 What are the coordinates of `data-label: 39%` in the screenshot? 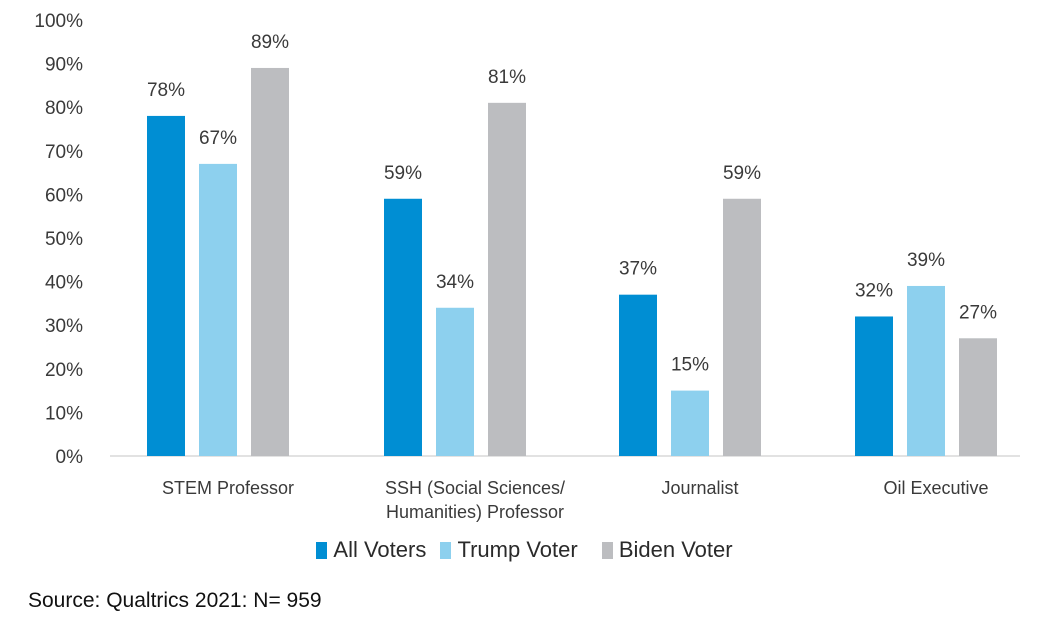 It's located at (926, 260).